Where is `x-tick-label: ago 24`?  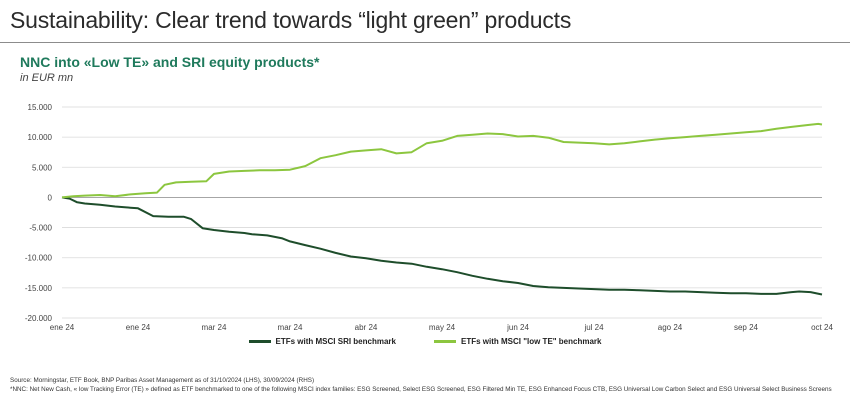 x-tick-label: ago 24 is located at coordinates (670, 327).